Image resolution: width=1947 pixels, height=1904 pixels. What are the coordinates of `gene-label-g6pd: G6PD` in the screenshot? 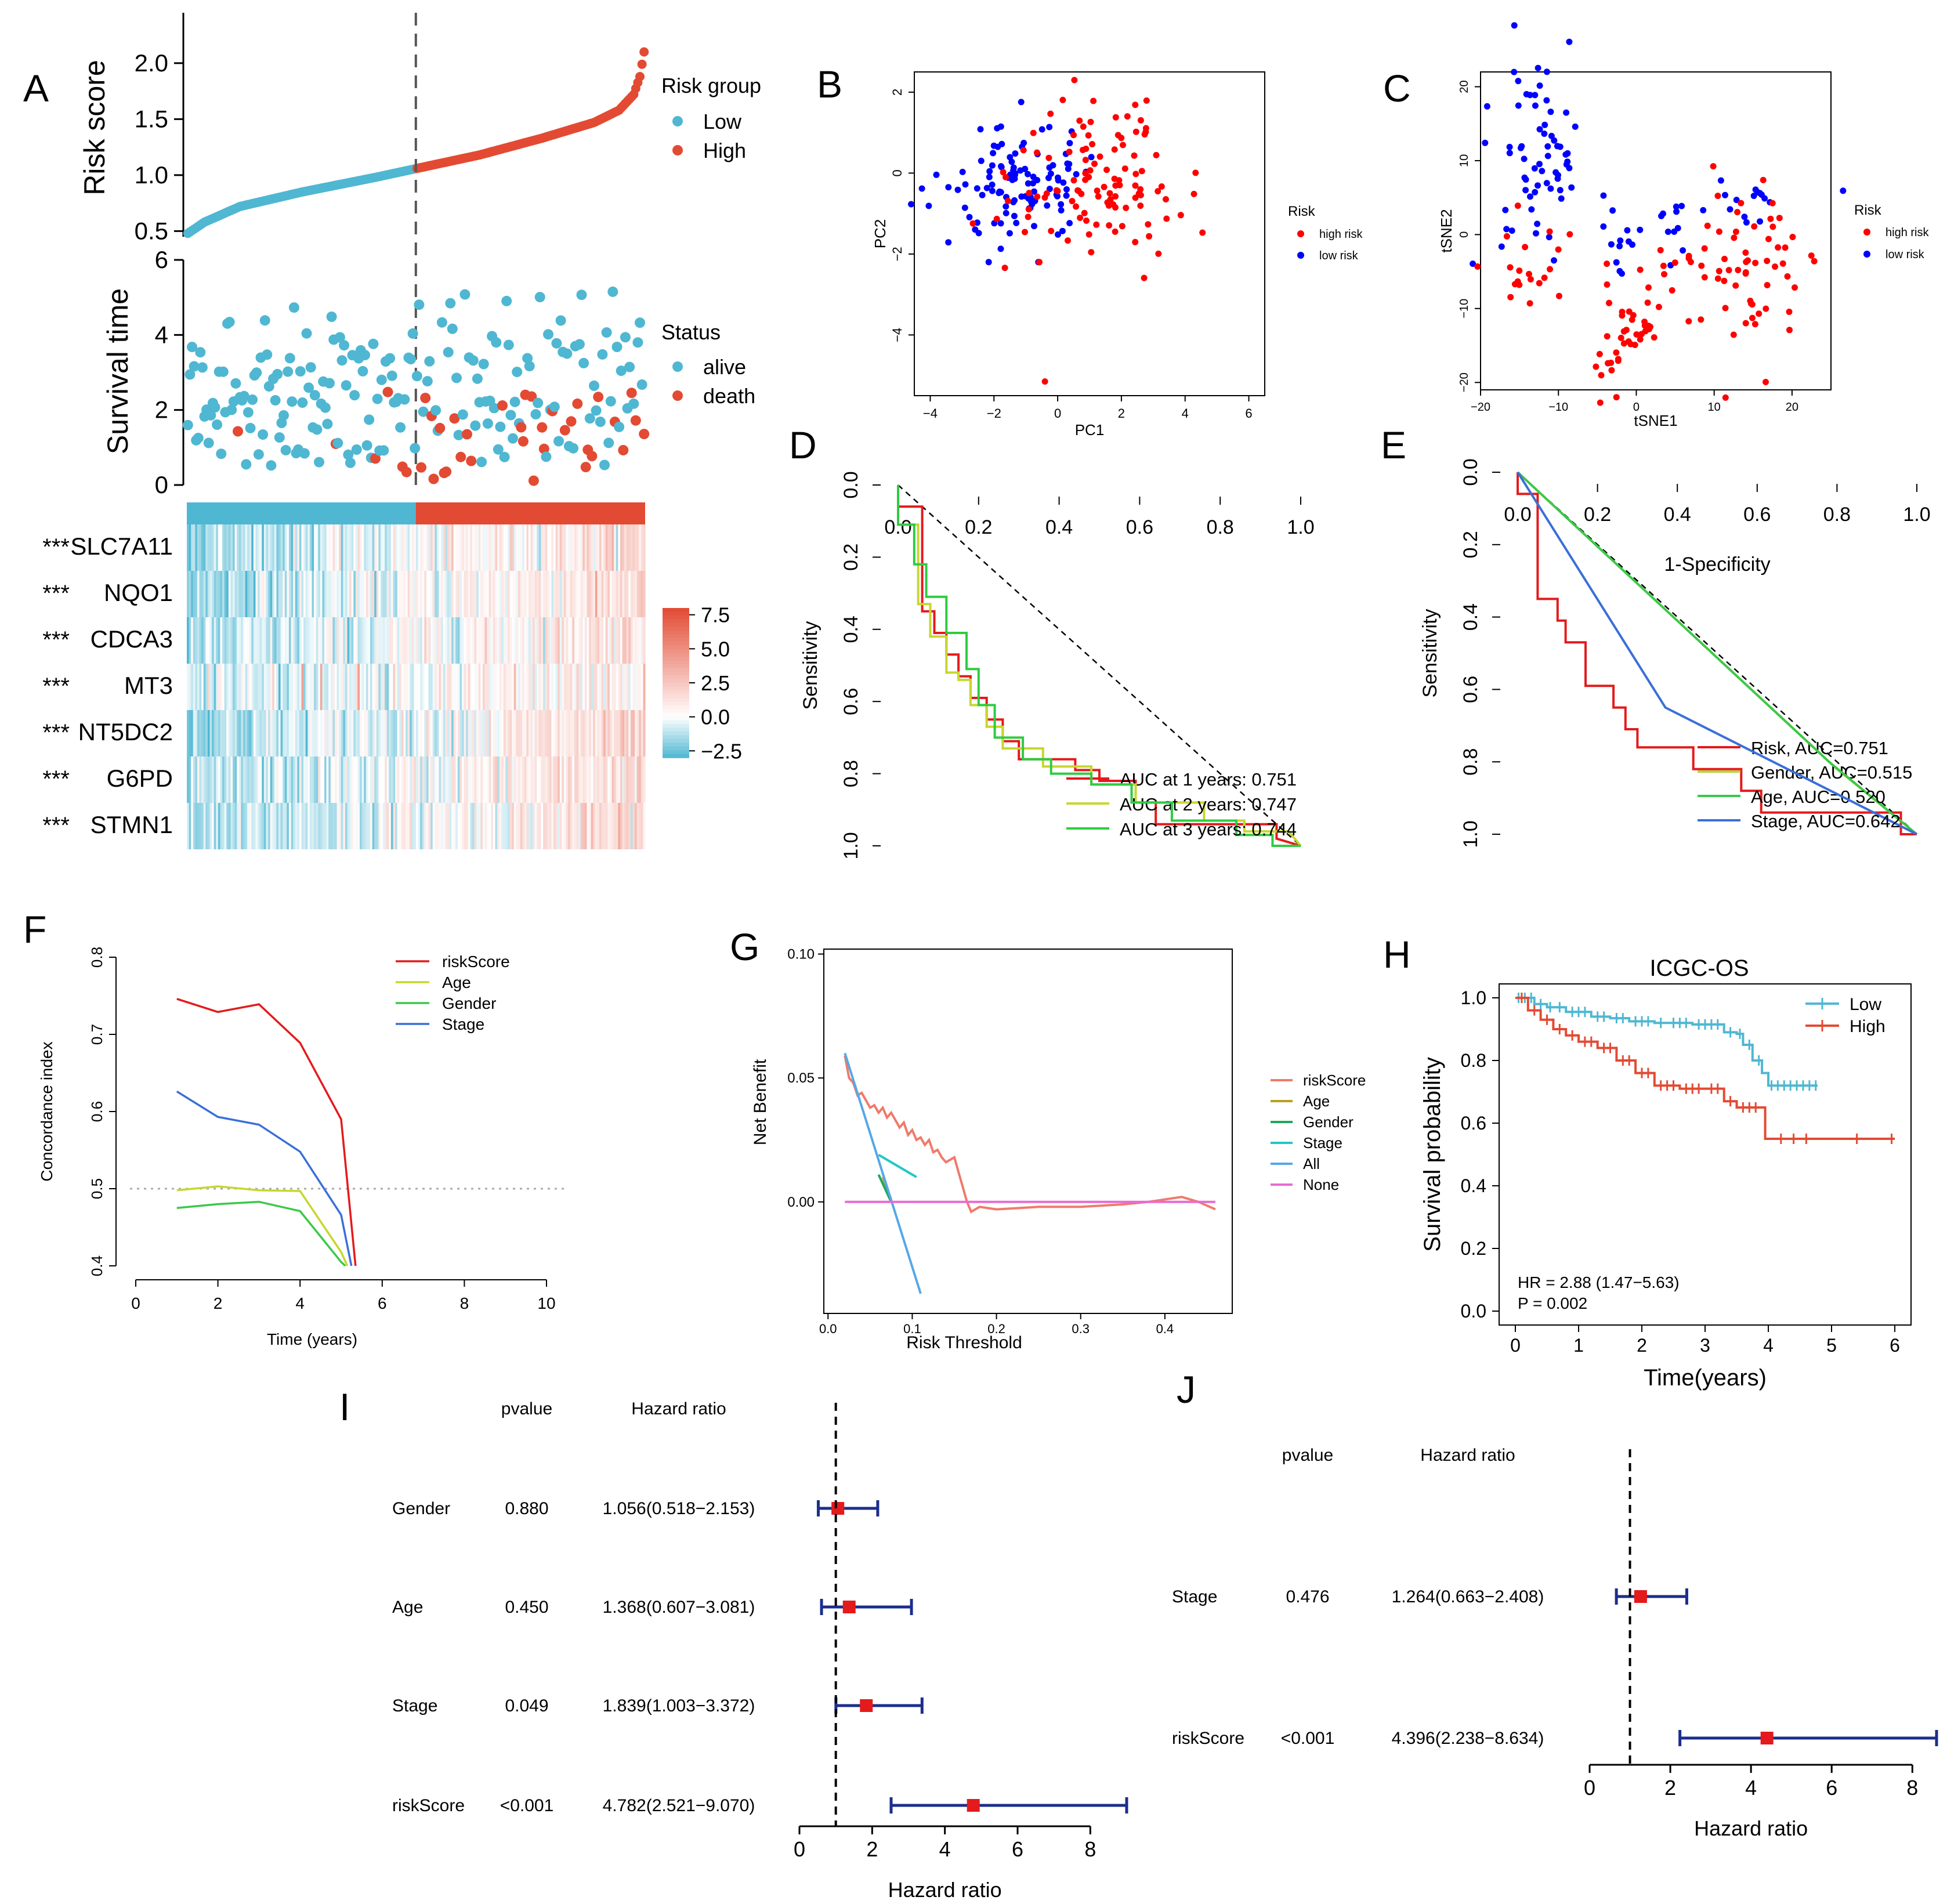 It's located at (140, 778).